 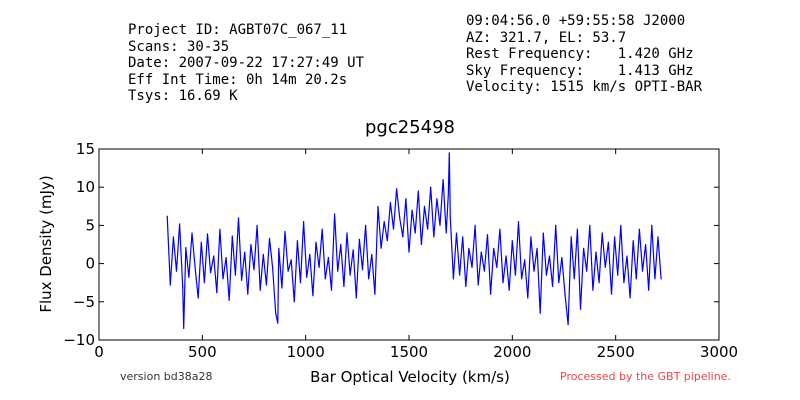 What do you see at coordinates (90, 264) in the screenshot?
I see `y-tick-label: 0` at bounding box center [90, 264].